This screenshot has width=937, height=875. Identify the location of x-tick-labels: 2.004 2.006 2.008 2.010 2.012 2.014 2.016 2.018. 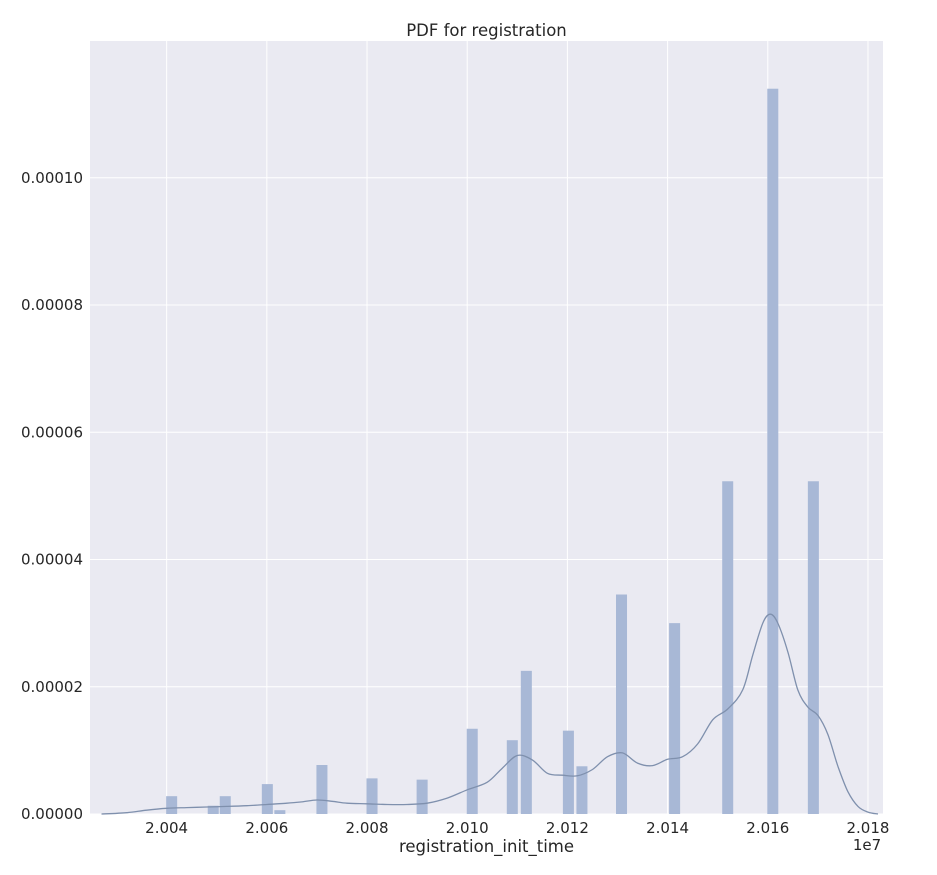
(517, 828).